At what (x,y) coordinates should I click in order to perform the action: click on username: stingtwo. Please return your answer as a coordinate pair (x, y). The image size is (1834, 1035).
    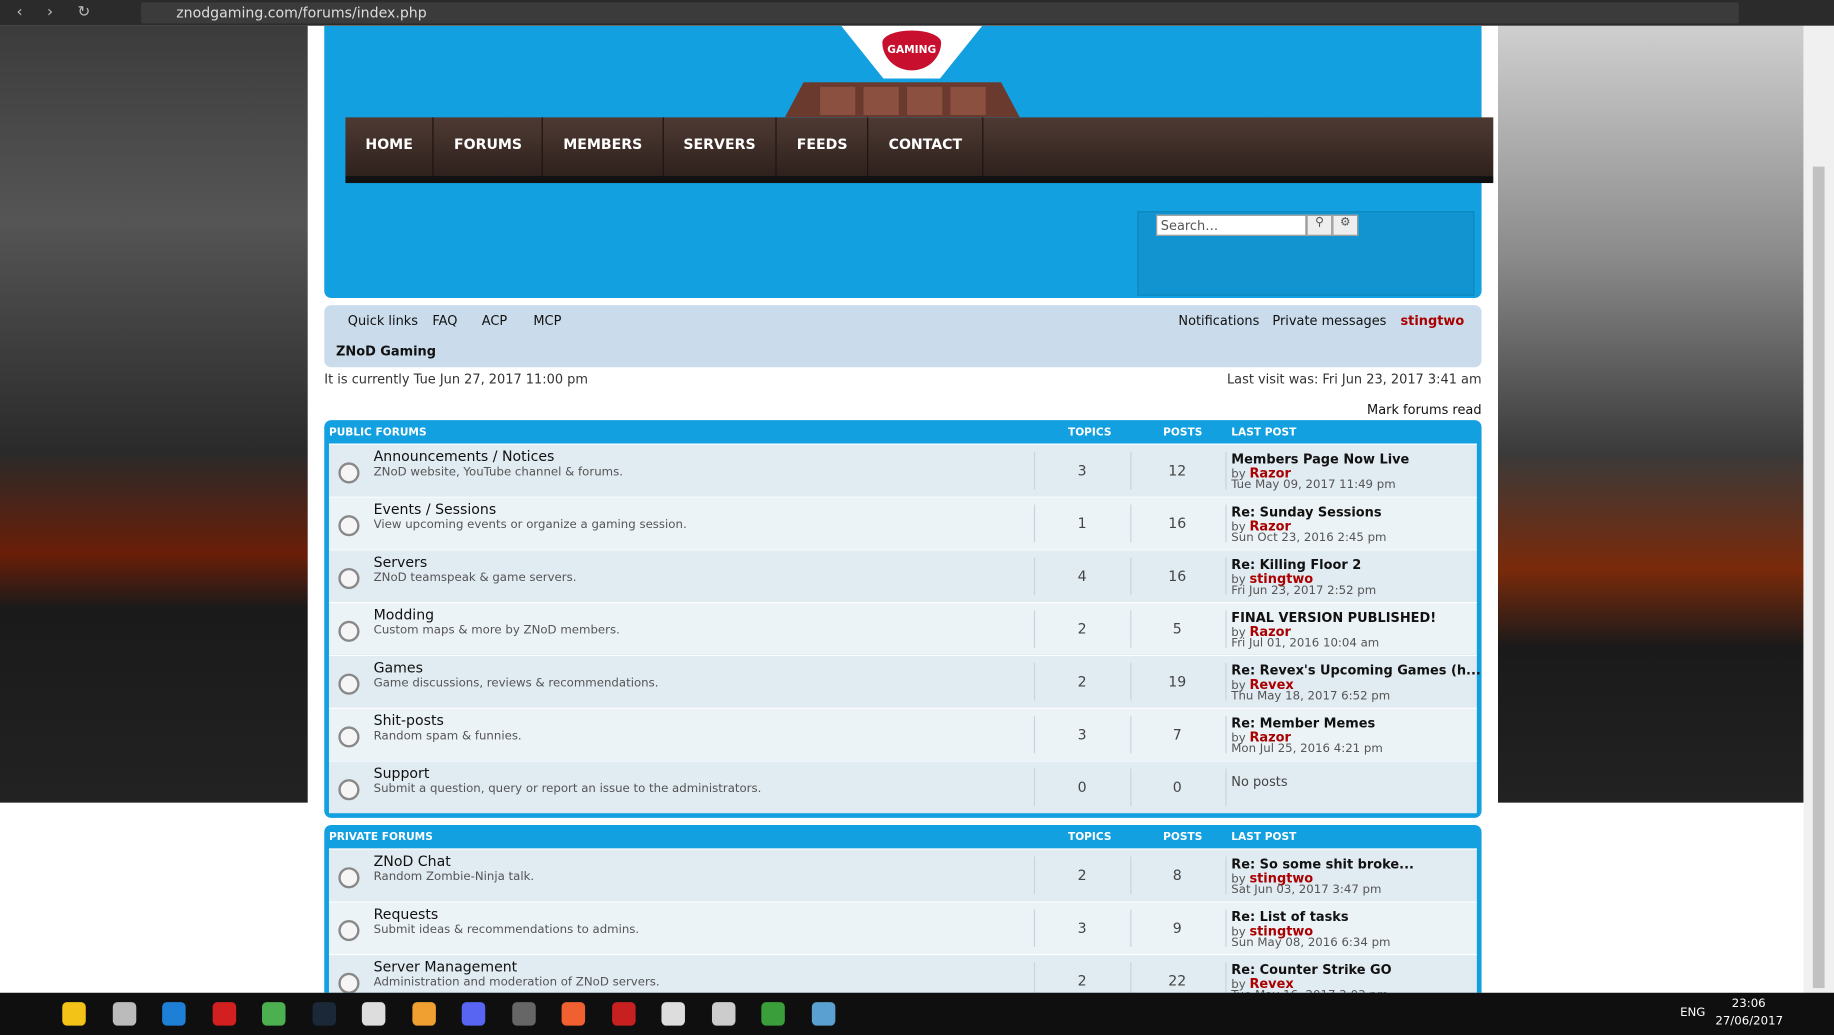
    Looking at the image, I should click on (1432, 321).